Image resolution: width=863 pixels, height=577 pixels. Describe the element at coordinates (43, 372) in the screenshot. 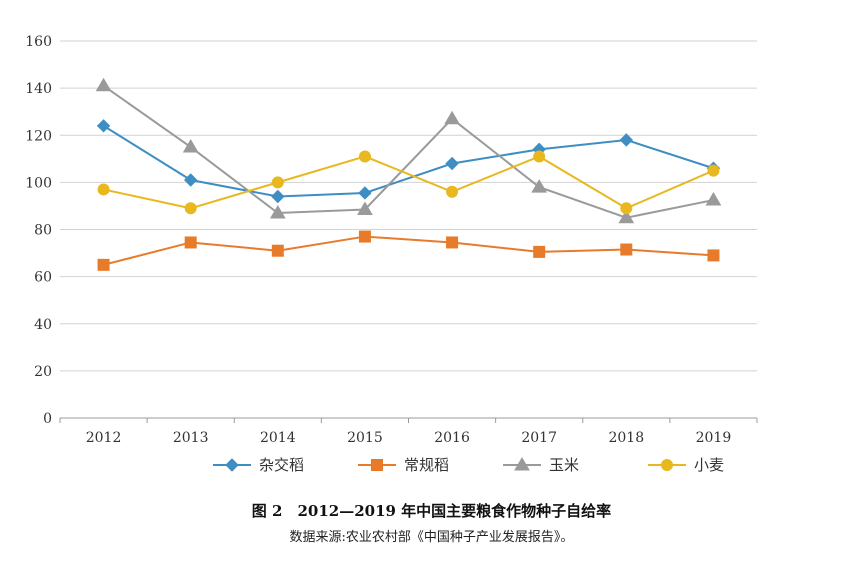

I see `y-tick-label: 20` at that location.